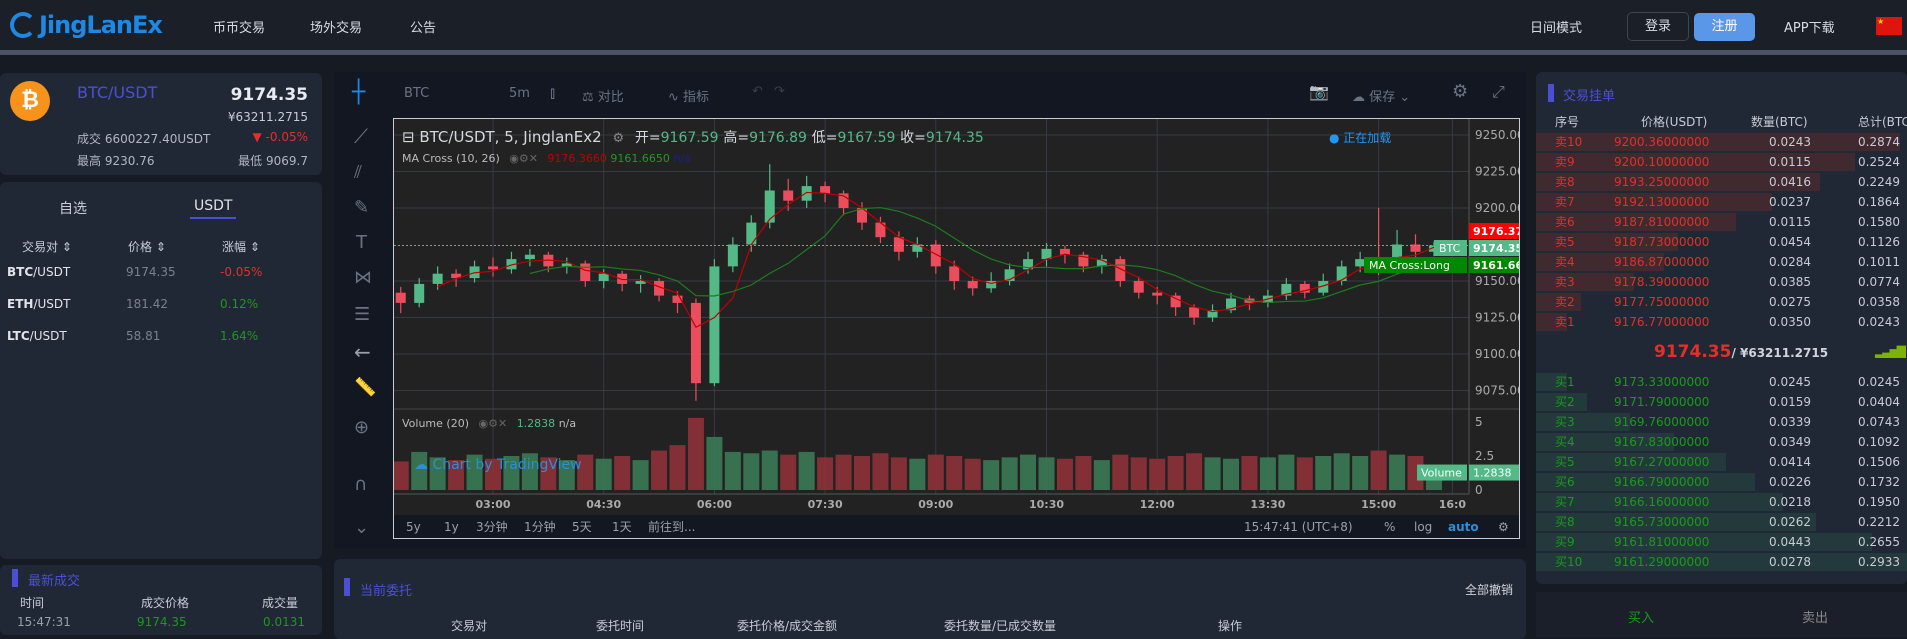 The height and width of the screenshot is (639, 1907). Describe the element at coordinates (359, 92) in the screenshot. I see `crosshair-icon: ┼` at that location.